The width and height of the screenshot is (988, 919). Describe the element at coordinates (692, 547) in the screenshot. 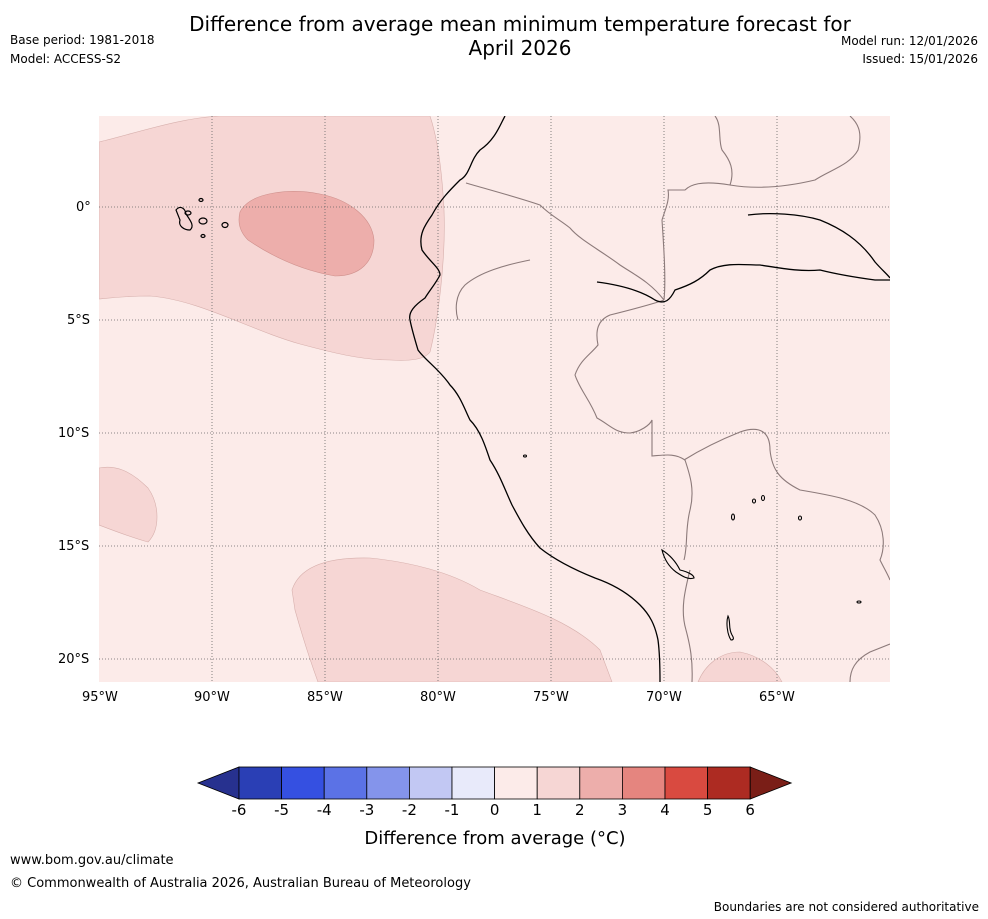

I see `lakes` at that location.